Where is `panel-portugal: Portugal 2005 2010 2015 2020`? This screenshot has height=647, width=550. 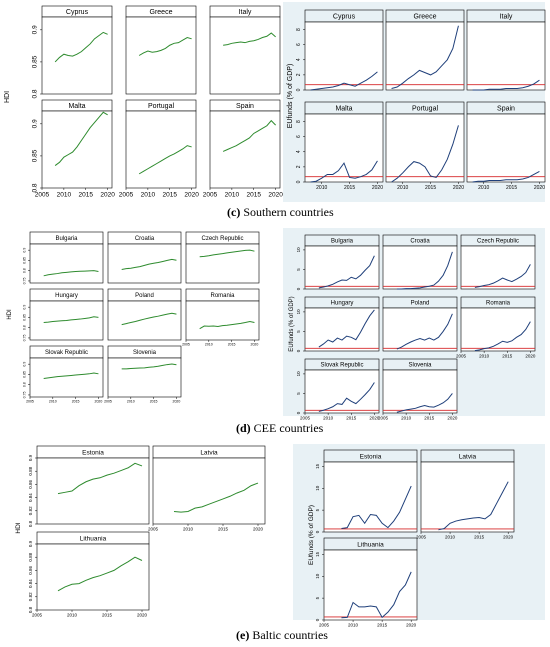
panel-portugal: Portugal 2005 2010 2015 2020 is located at coordinates (159, 149).